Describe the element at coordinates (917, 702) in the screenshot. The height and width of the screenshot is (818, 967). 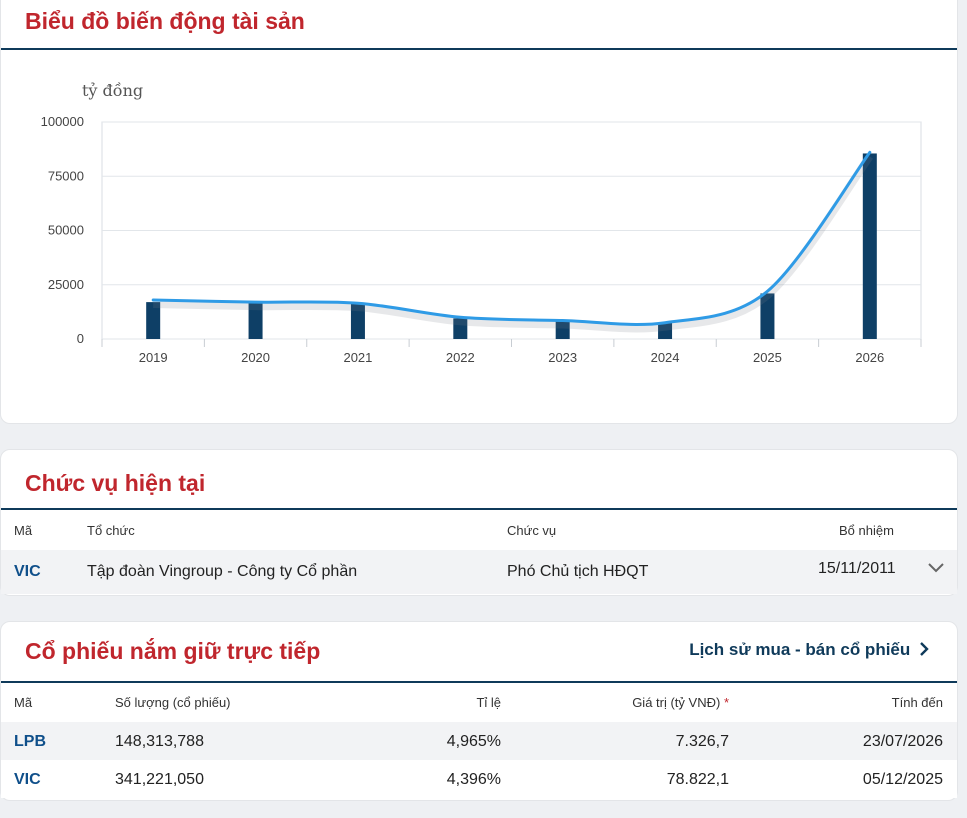
I see `col-header-as-of: Tính đến` at that location.